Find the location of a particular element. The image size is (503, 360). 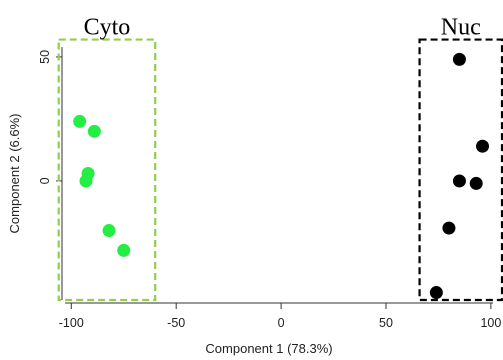

x-tick-label: 50 is located at coordinates (386, 323).